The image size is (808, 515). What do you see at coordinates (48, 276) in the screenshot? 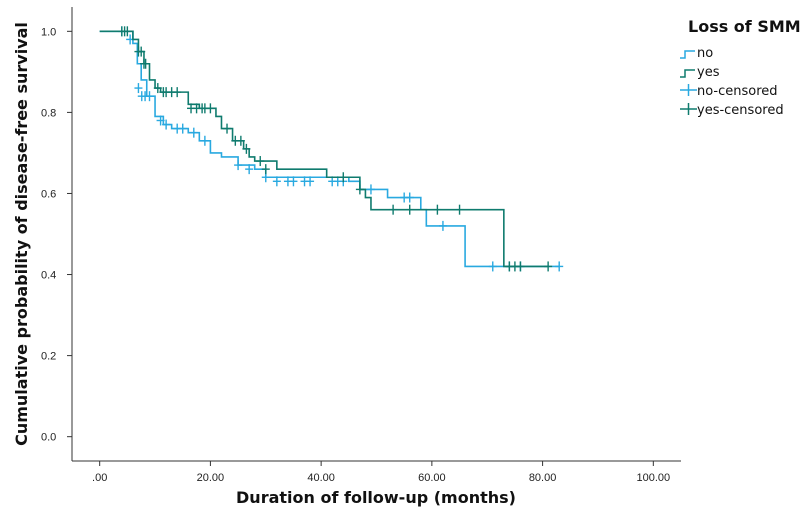
I see `y-tick-label: 0.4` at bounding box center [48, 276].